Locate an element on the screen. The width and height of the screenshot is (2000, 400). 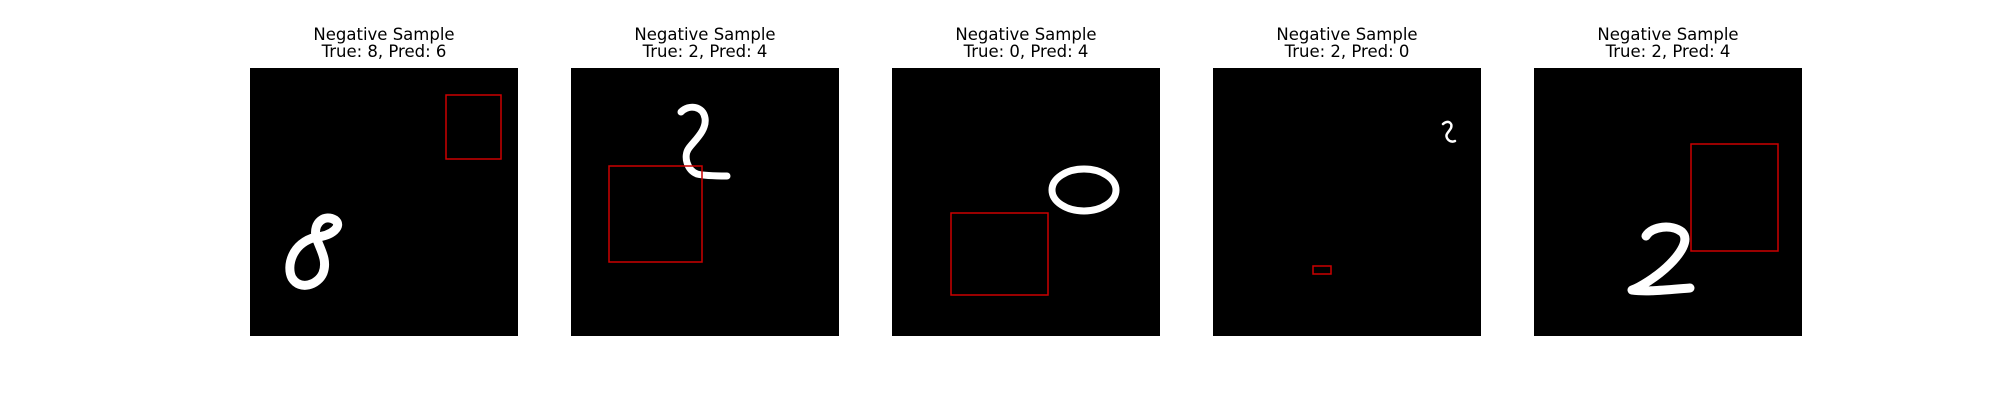
sample-panel-1: Negative Sample True: 8, Pred: 6 is located at coordinates (384, 200).